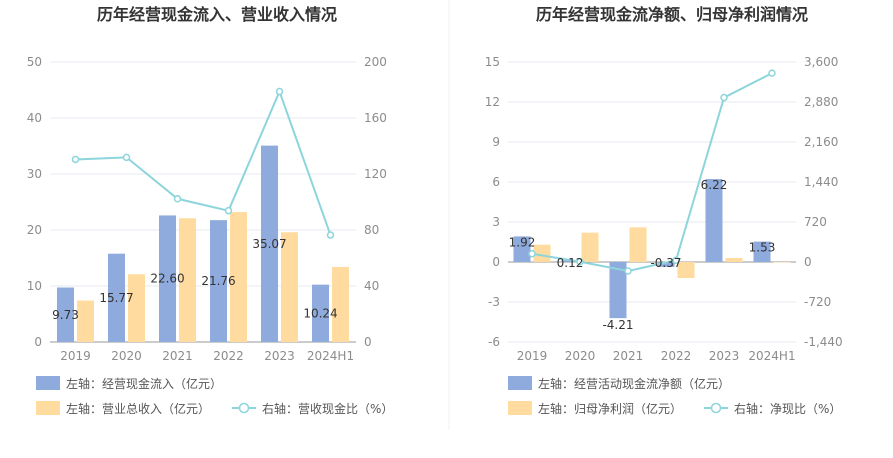 This screenshot has width=893, height=458. What do you see at coordinates (375, 174) in the screenshot?
I see `chart1-right-tick: 120` at bounding box center [375, 174].